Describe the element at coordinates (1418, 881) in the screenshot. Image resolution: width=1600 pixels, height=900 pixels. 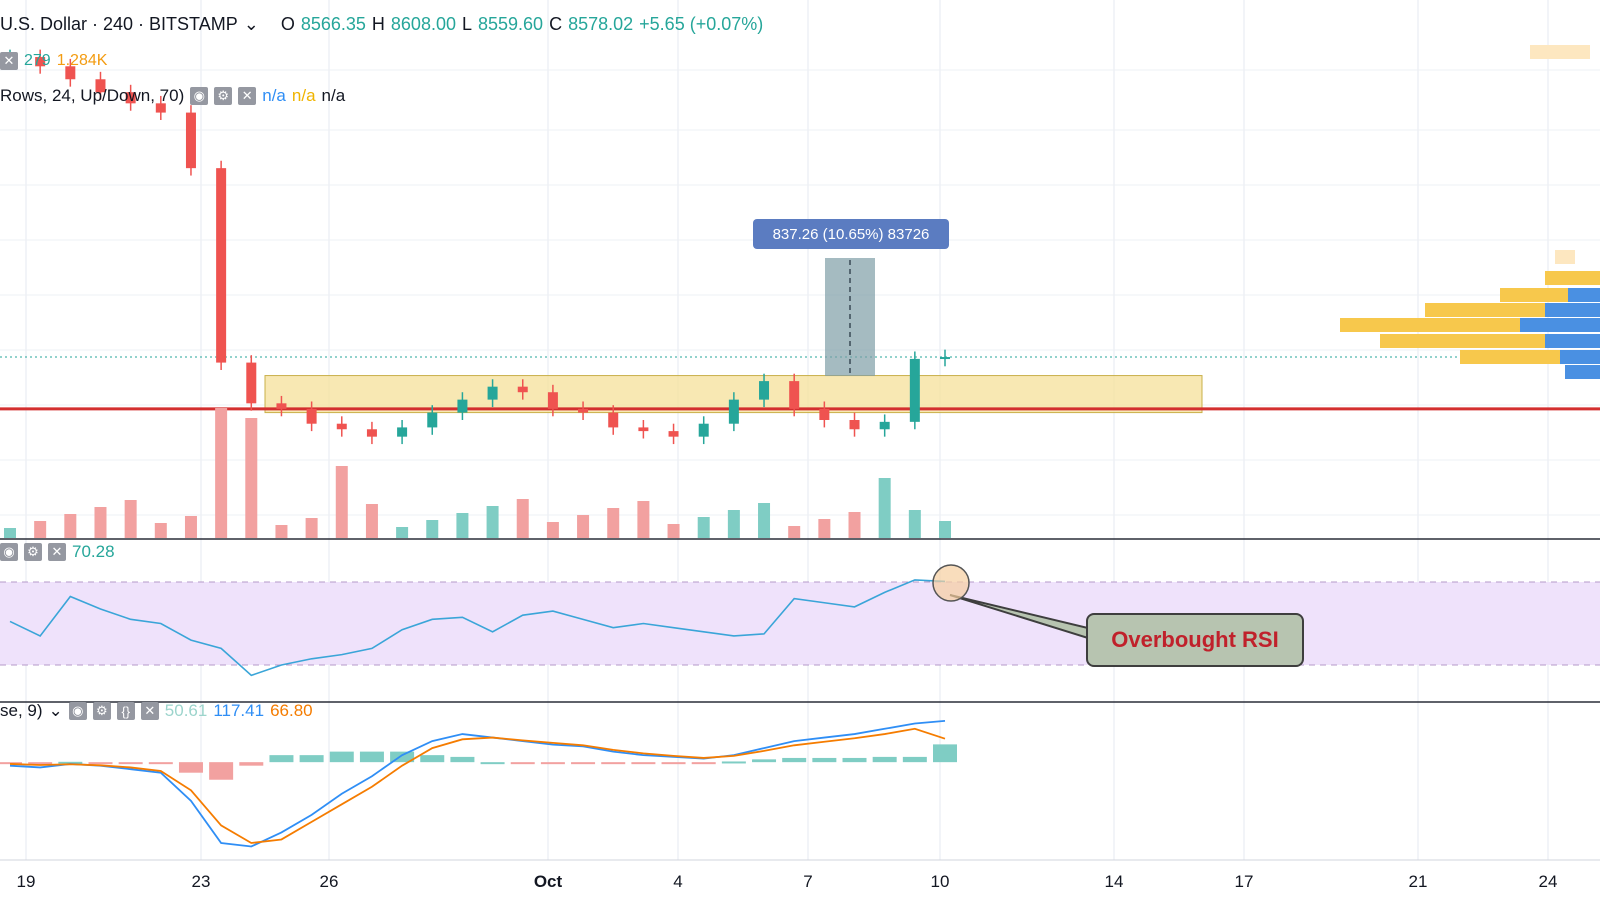
I see `x-tick-label: 21` at that location.